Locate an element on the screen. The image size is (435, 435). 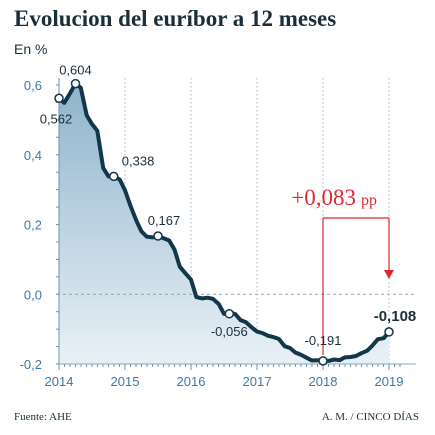
x-tick-label: 2018 is located at coordinates (323, 381).